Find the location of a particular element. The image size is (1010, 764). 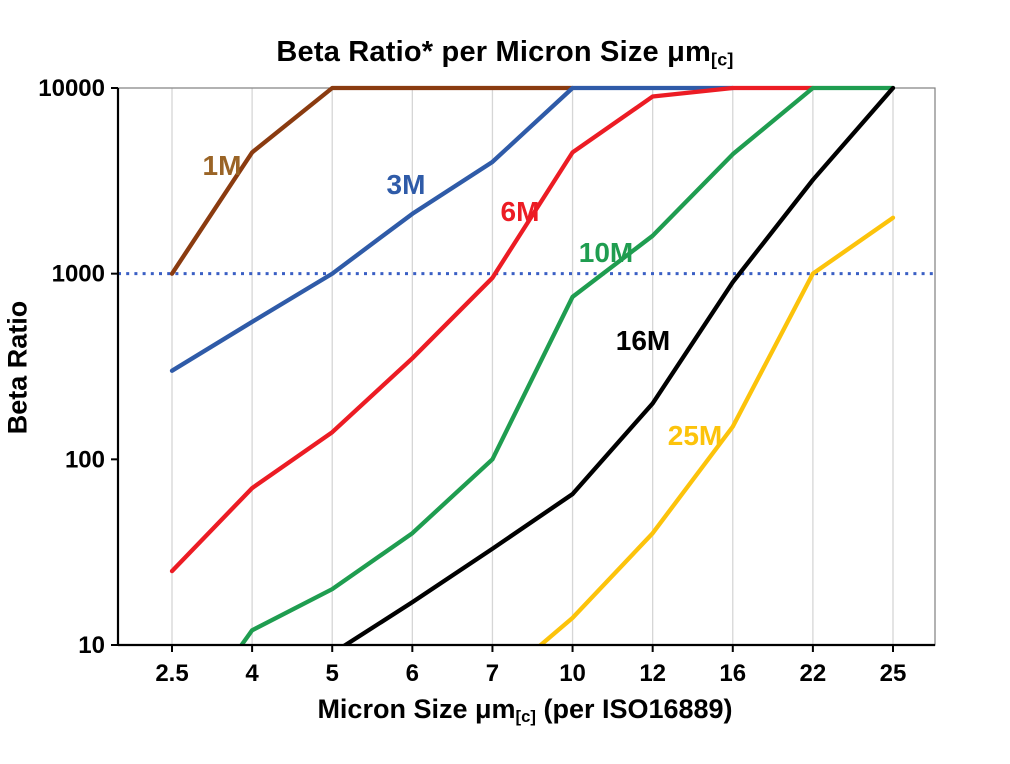

series-label-25M: 25M is located at coordinates (695, 435).